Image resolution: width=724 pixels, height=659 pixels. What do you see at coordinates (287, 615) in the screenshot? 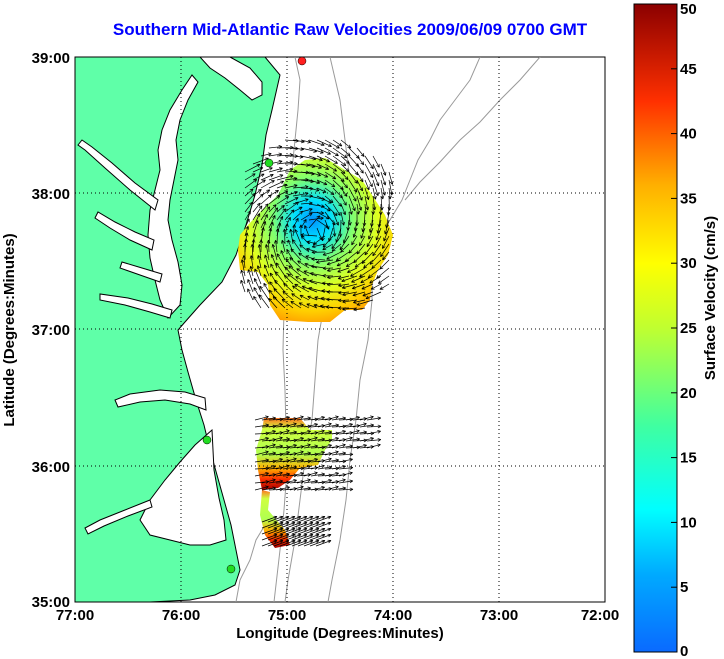
I see `x-tick-label: 75:00` at bounding box center [287, 615].